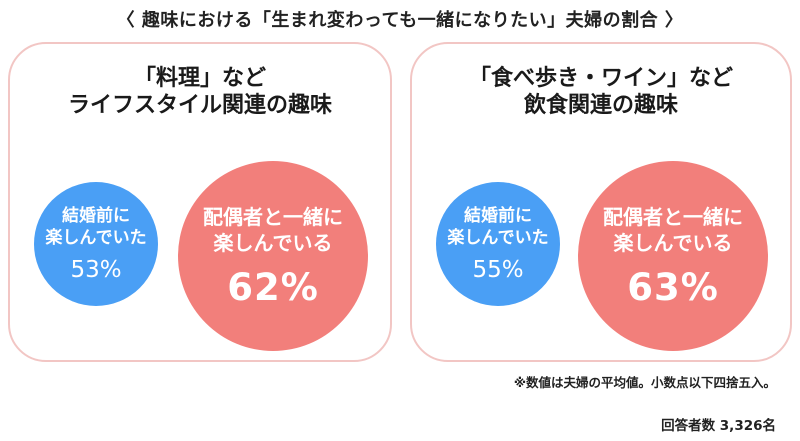 This screenshot has width=800, height=441. What do you see at coordinates (673, 256) in the screenshot?
I see `with-spouse-circle: 配偶者と一緒に 楽しんでいる 63%` at bounding box center [673, 256].